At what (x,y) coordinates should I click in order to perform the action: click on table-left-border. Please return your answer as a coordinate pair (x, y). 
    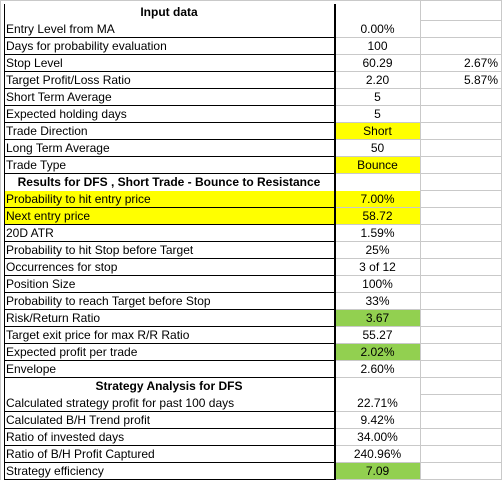
    Looking at the image, I should click on (4, 242).